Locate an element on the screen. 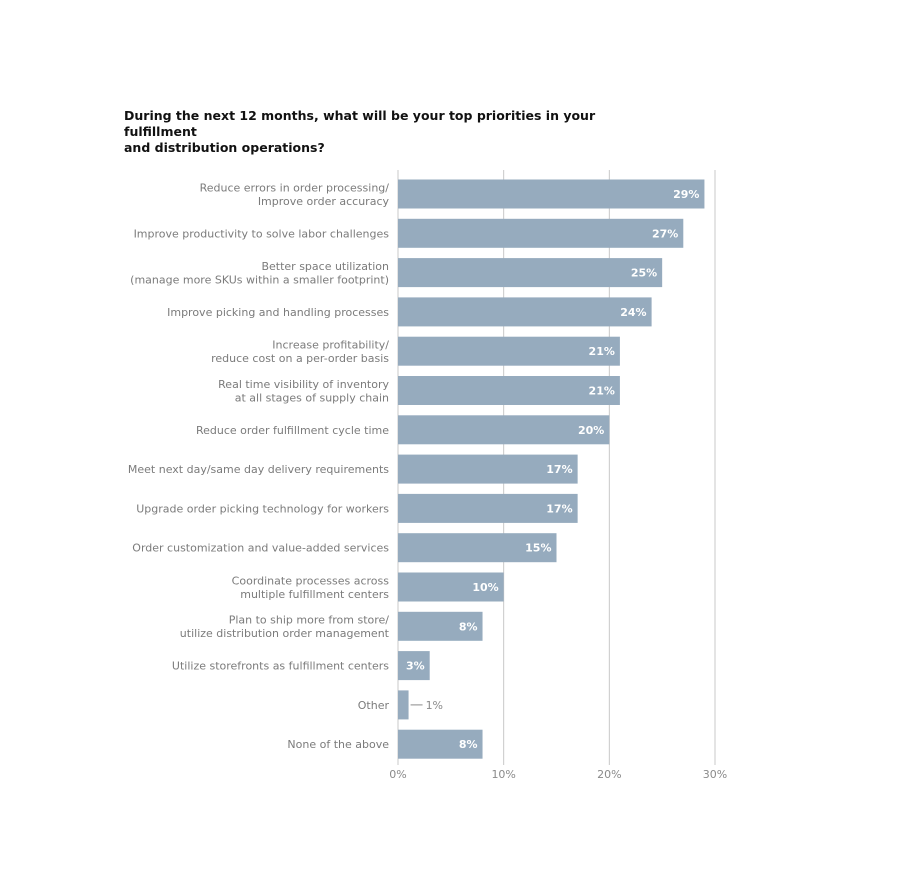 The width and height of the screenshot is (900, 878). category-label-line: Improve order accuracy is located at coordinates (324, 201).